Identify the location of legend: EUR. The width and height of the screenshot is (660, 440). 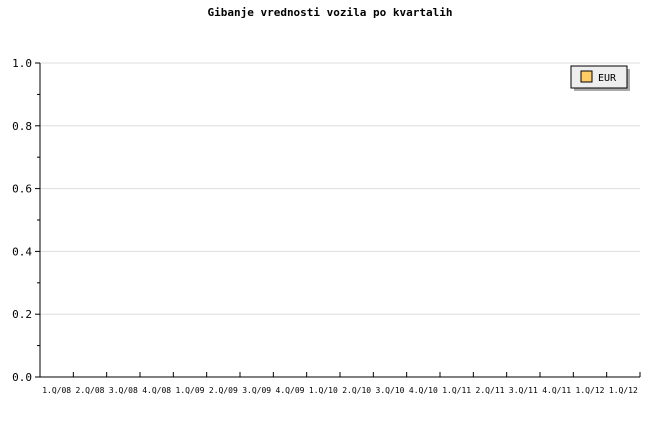
(600, 78).